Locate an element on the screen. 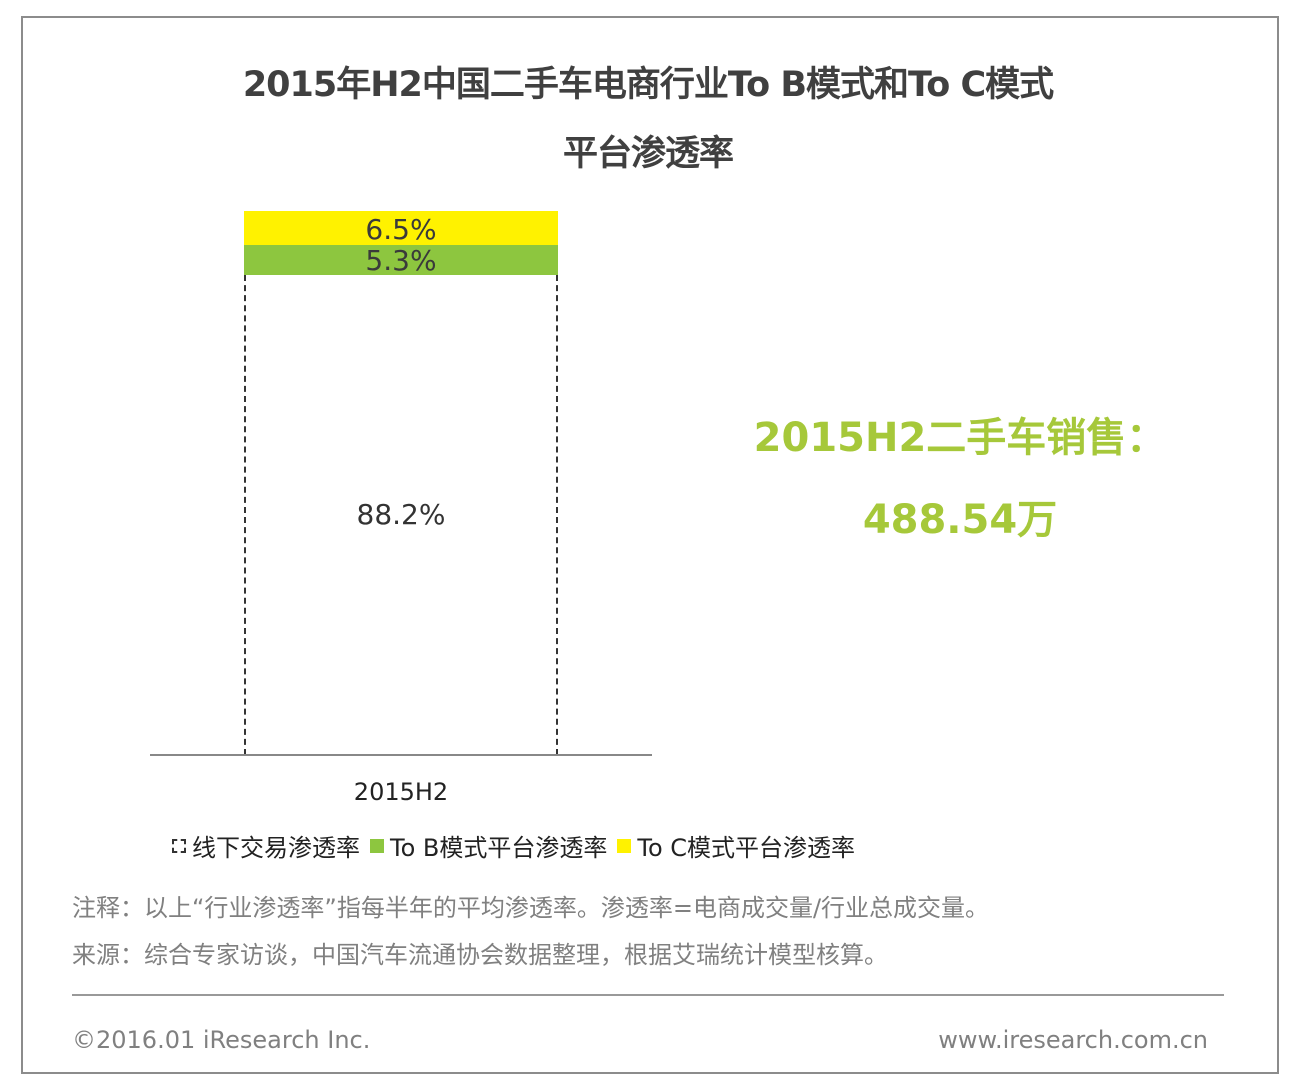  bar-segment-to-c: 6.5% is located at coordinates (401, 228).